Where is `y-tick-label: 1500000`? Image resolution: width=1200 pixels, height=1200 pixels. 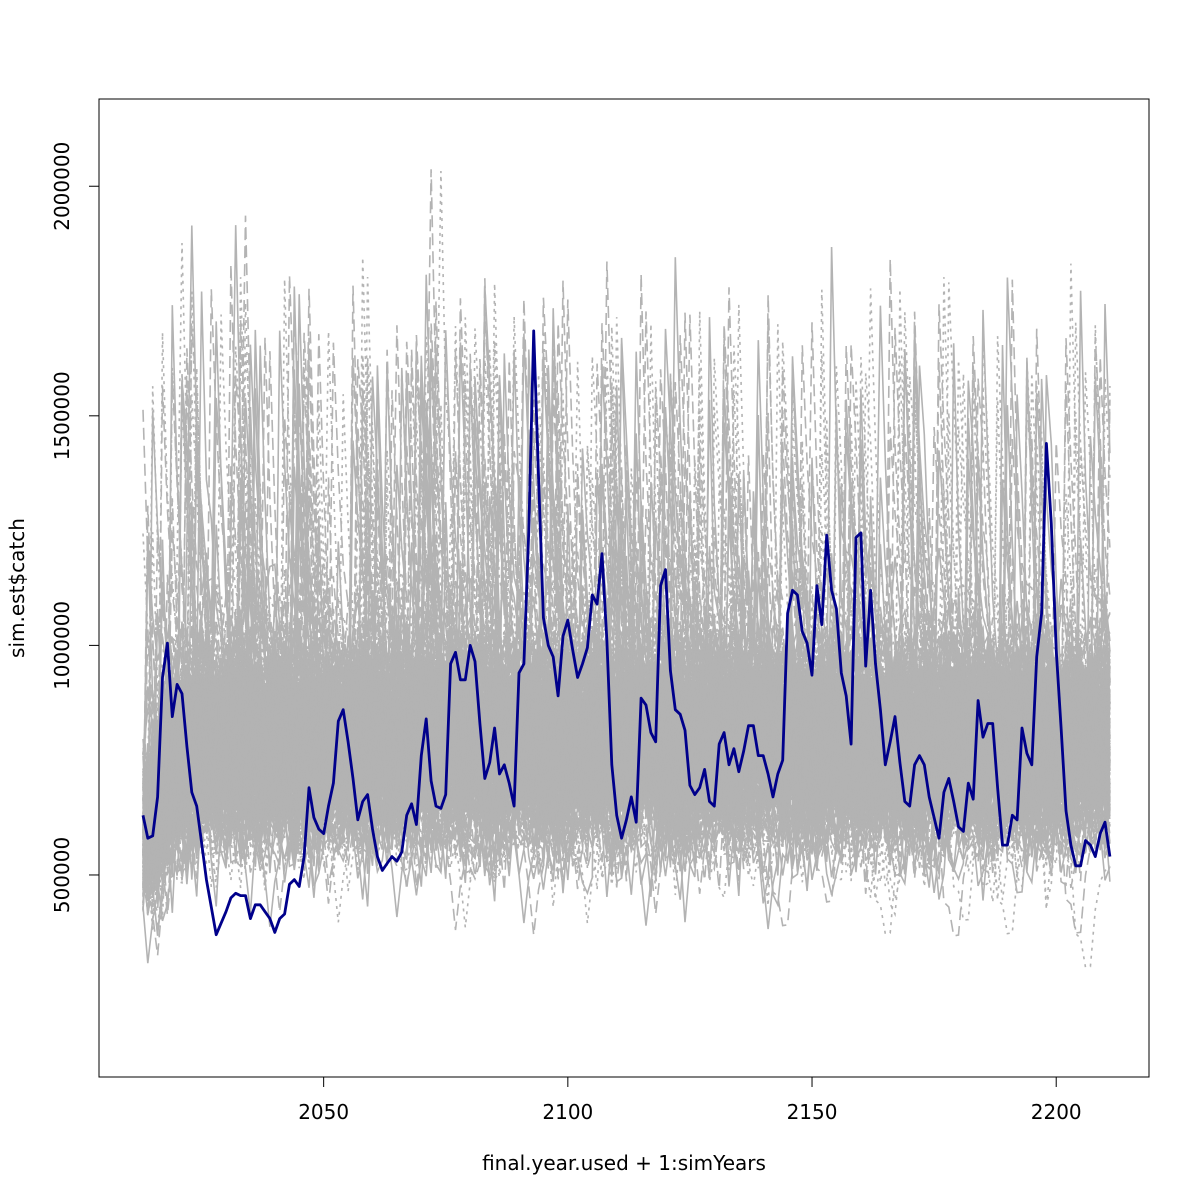 y-tick-label: 1500000 is located at coordinates (62, 415).